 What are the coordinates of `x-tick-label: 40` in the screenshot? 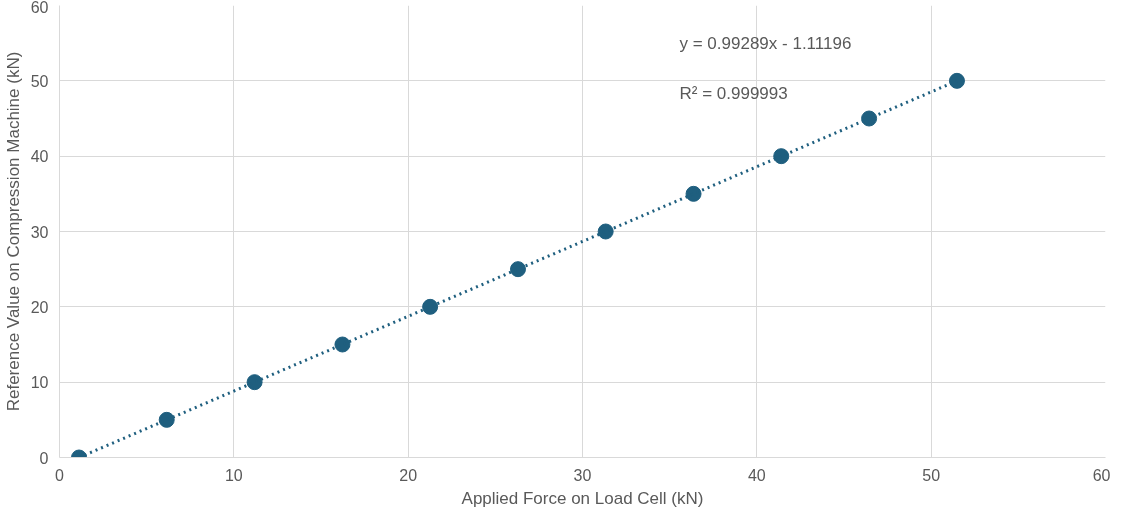 It's located at (756, 475).